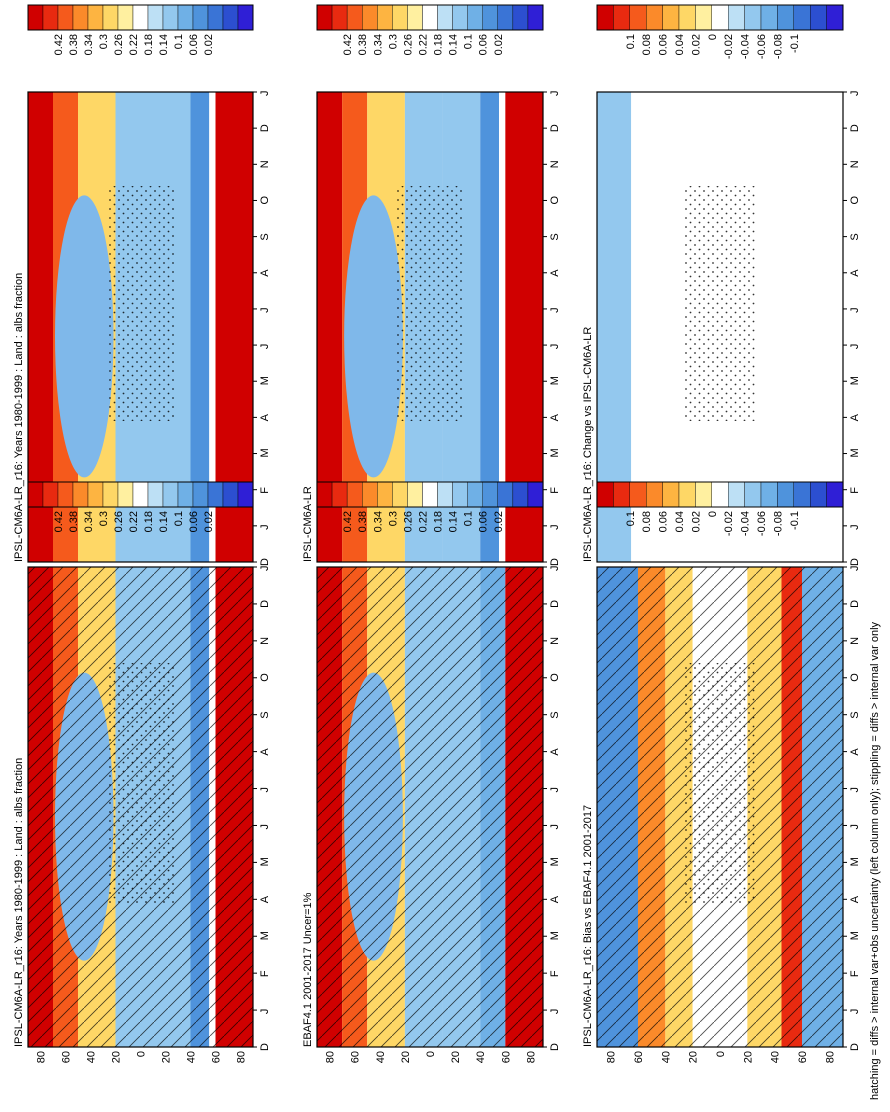  I want to click on colorbar-label: -0.04, so click(746, 46).